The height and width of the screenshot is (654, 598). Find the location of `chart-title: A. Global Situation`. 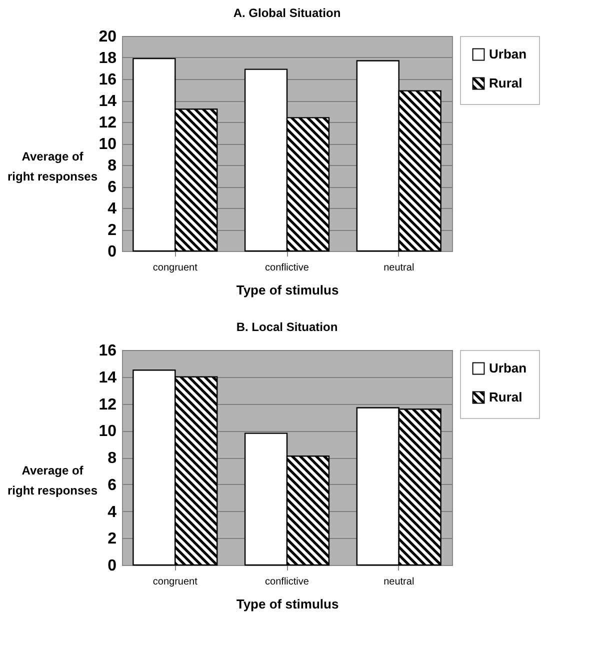

chart-title: A. Global Situation is located at coordinates (287, 13).